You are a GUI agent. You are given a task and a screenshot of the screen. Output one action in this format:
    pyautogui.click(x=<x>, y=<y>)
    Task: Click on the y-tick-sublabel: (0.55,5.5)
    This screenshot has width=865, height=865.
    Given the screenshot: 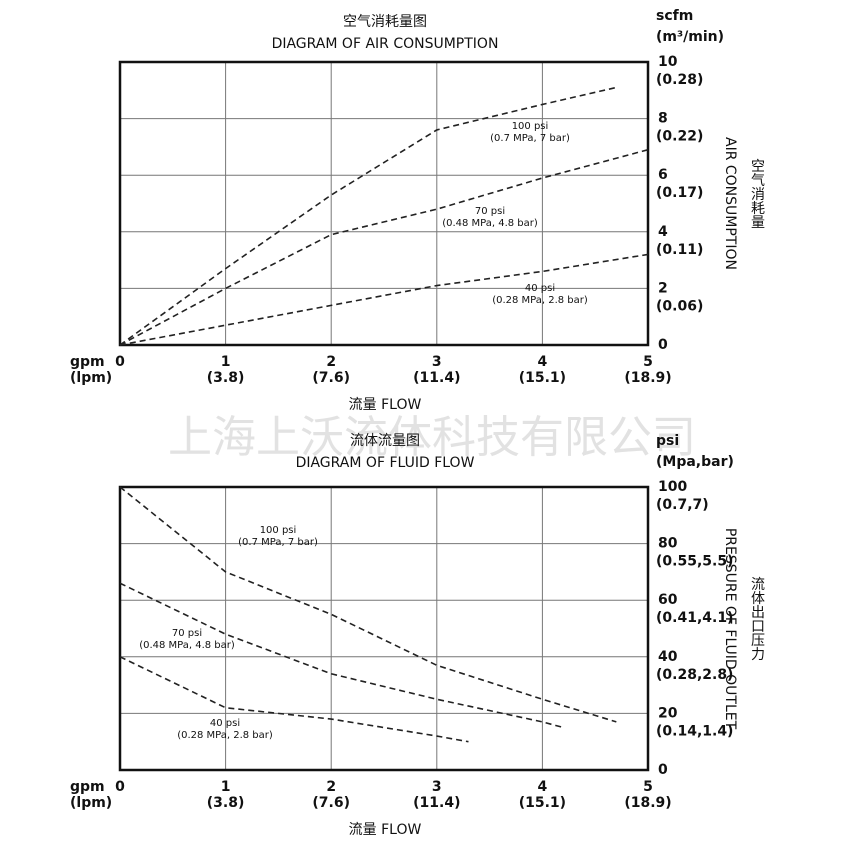 What is the action you would take?
    pyautogui.click(x=694, y=562)
    